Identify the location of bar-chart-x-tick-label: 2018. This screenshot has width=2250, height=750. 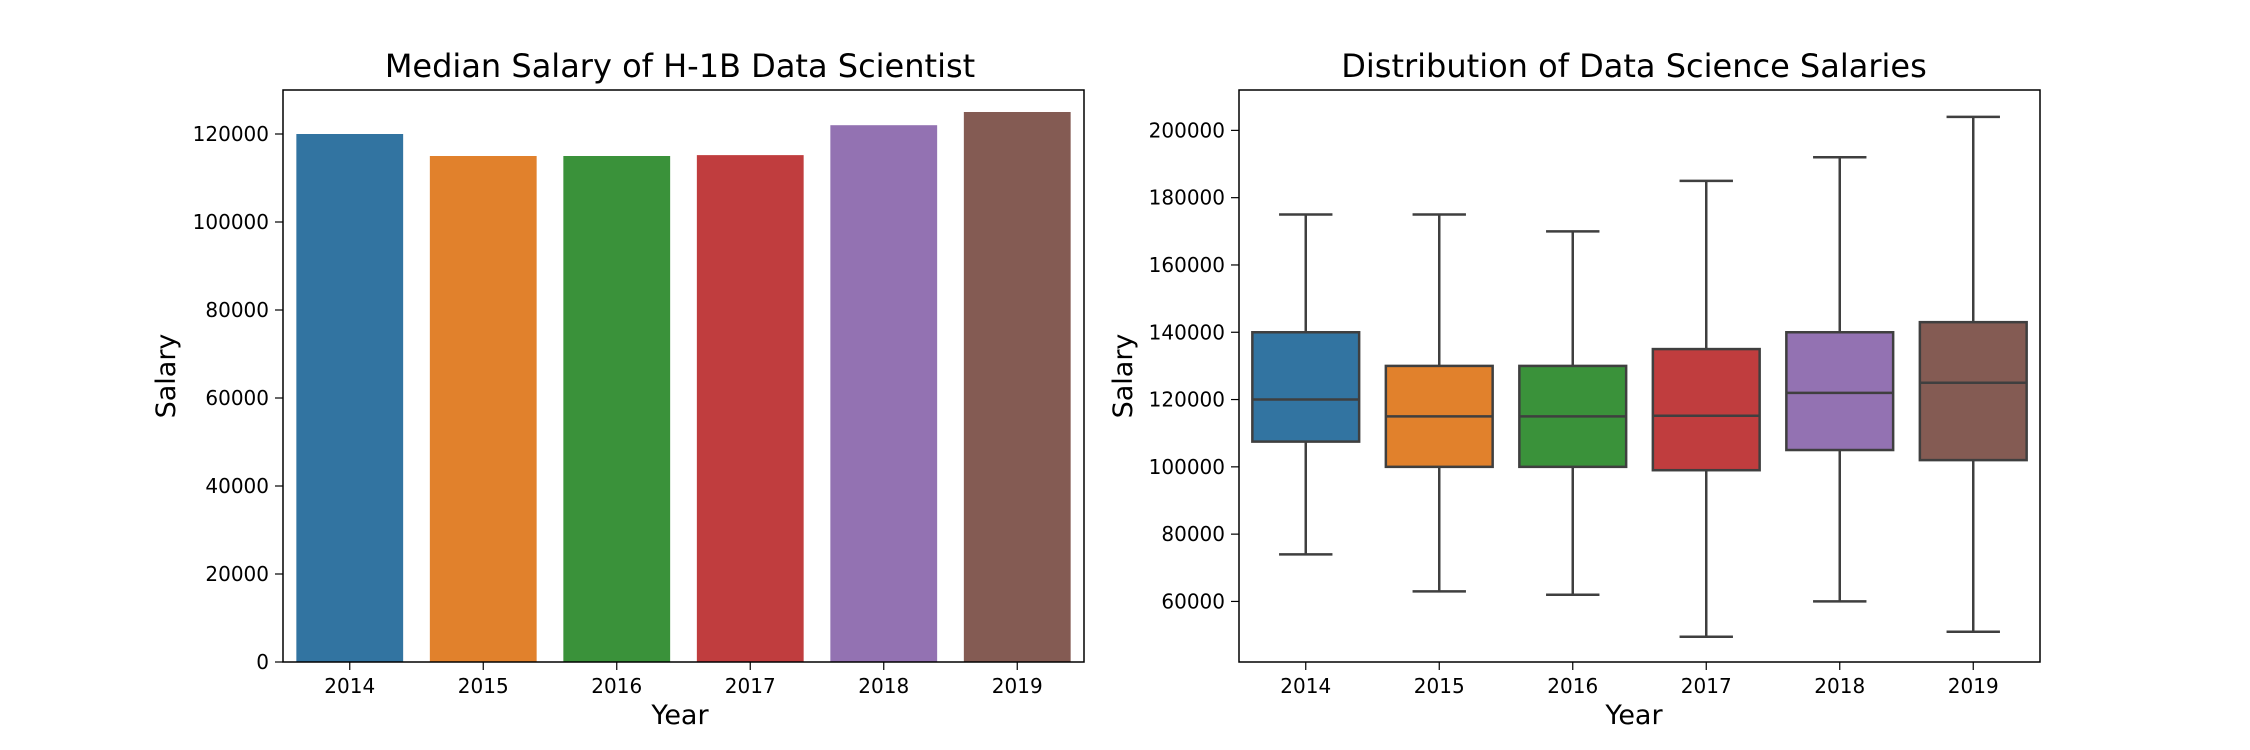
(883, 686).